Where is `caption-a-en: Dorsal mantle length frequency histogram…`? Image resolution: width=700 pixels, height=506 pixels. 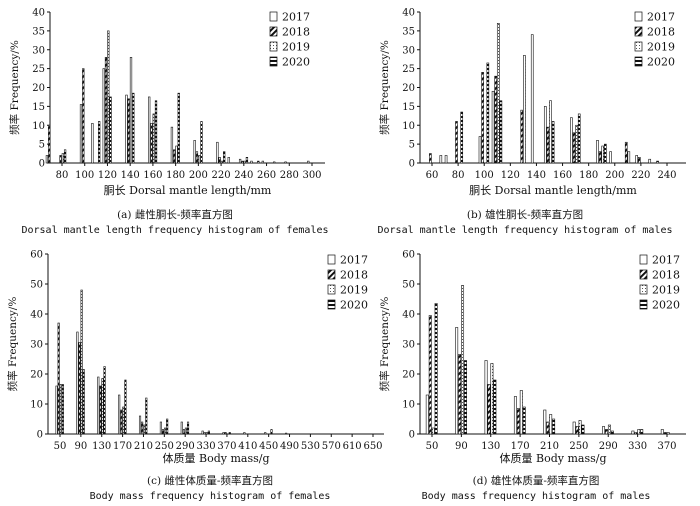 caption-a-en: Dorsal mantle length frequency histogram… is located at coordinates (175, 230).